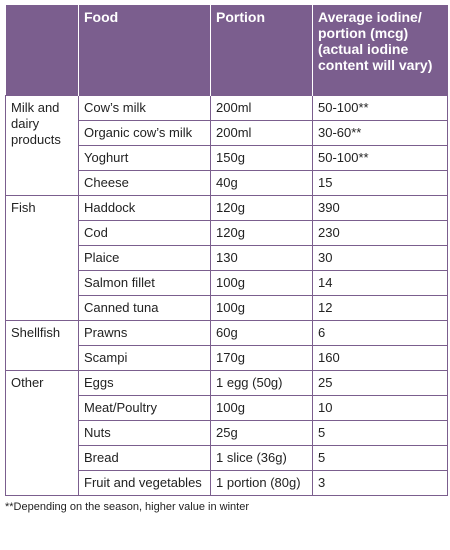  I want to click on table-row: Salmon fillet 100g 14, so click(227, 283).